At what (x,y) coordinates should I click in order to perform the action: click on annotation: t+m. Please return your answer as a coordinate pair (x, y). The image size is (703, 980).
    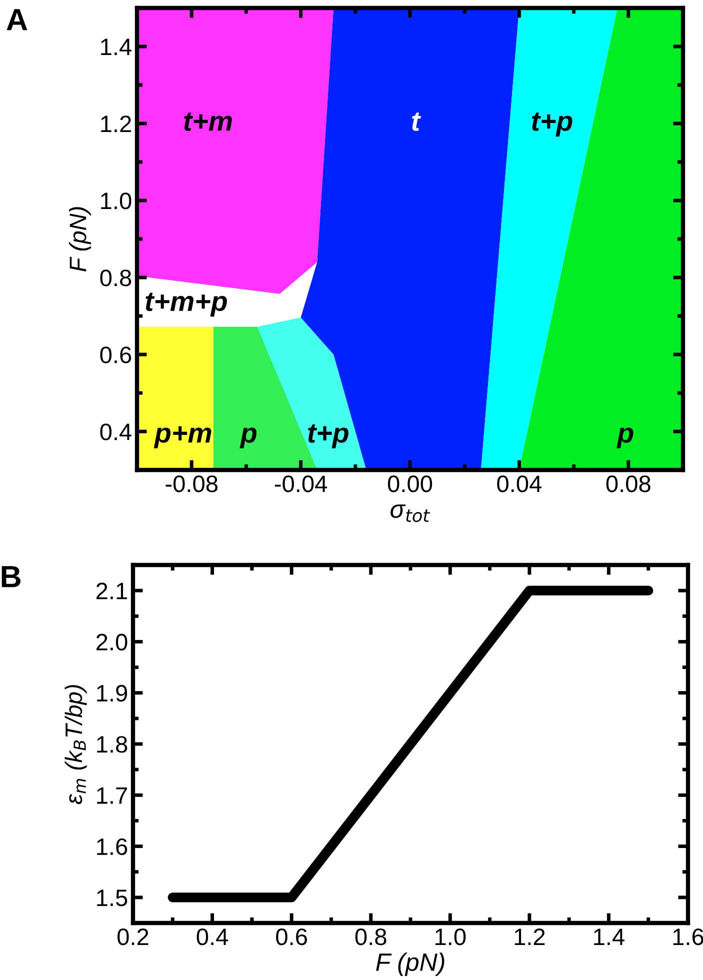
    Looking at the image, I should click on (208, 121).